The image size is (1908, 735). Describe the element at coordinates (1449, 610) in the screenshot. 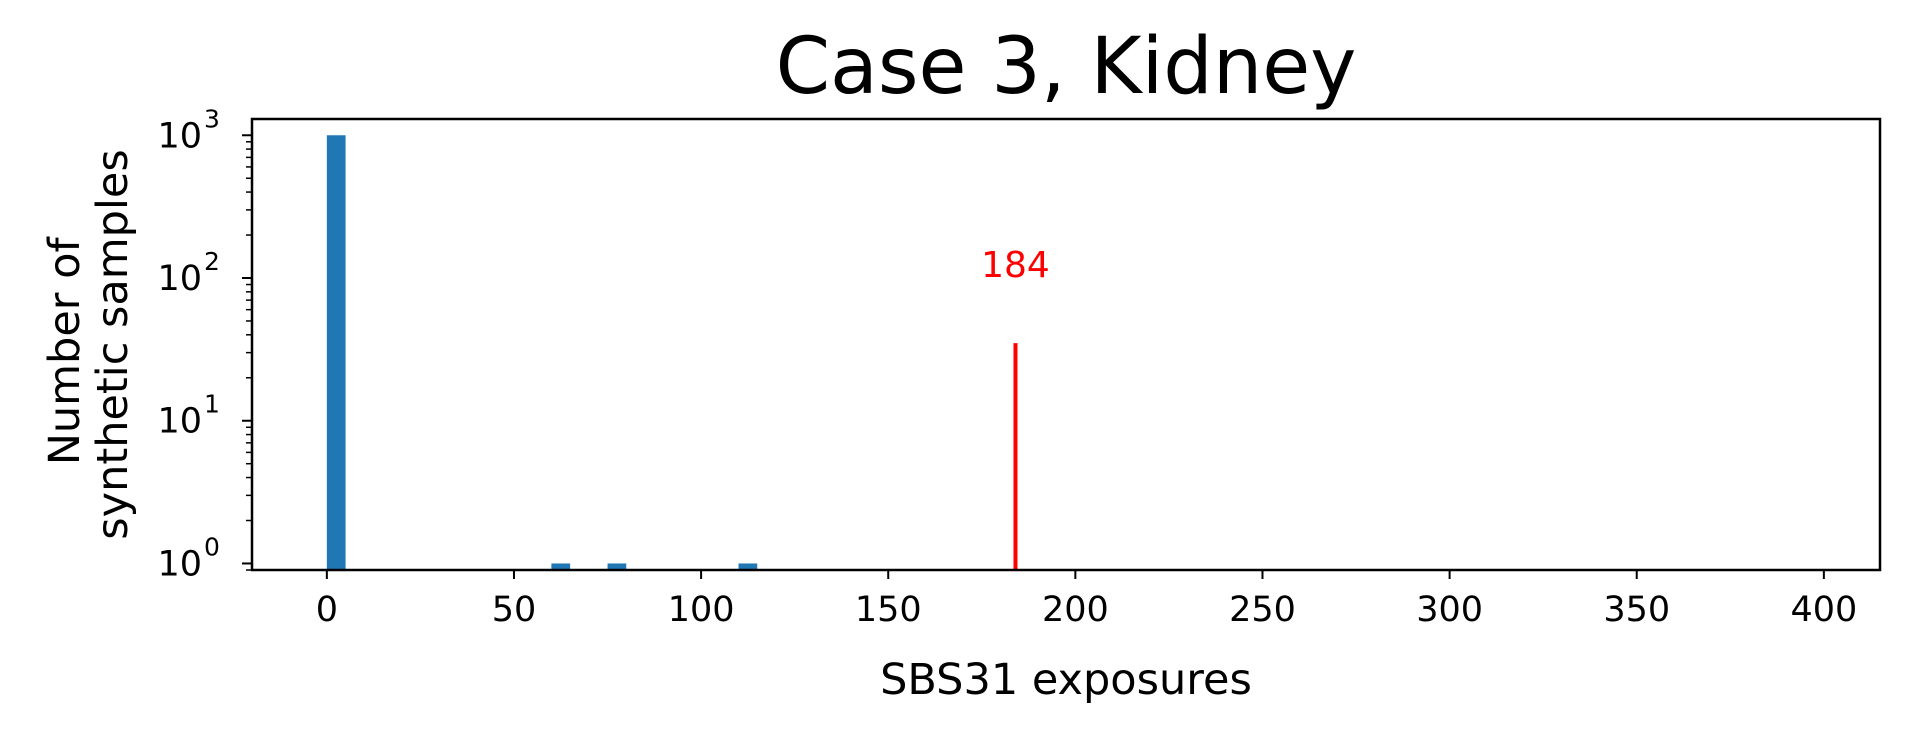

I see `x-tick-label: 300` at that location.